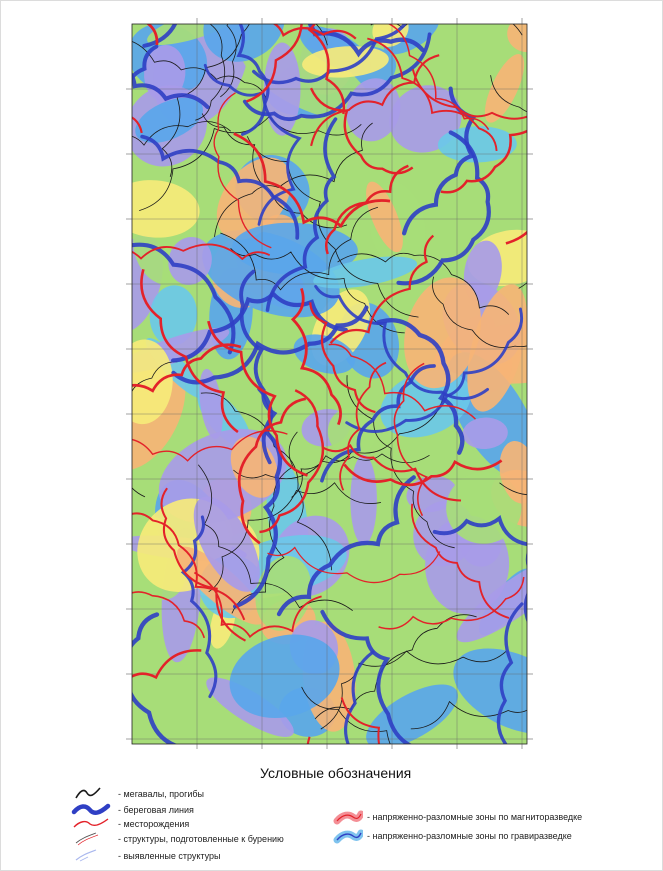 The height and width of the screenshot is (871, 663). What do you see at coordinates (169, 856) in the screenshot?
I see `legend-label: - выявленные структуры` at bounding box center [169, 856].